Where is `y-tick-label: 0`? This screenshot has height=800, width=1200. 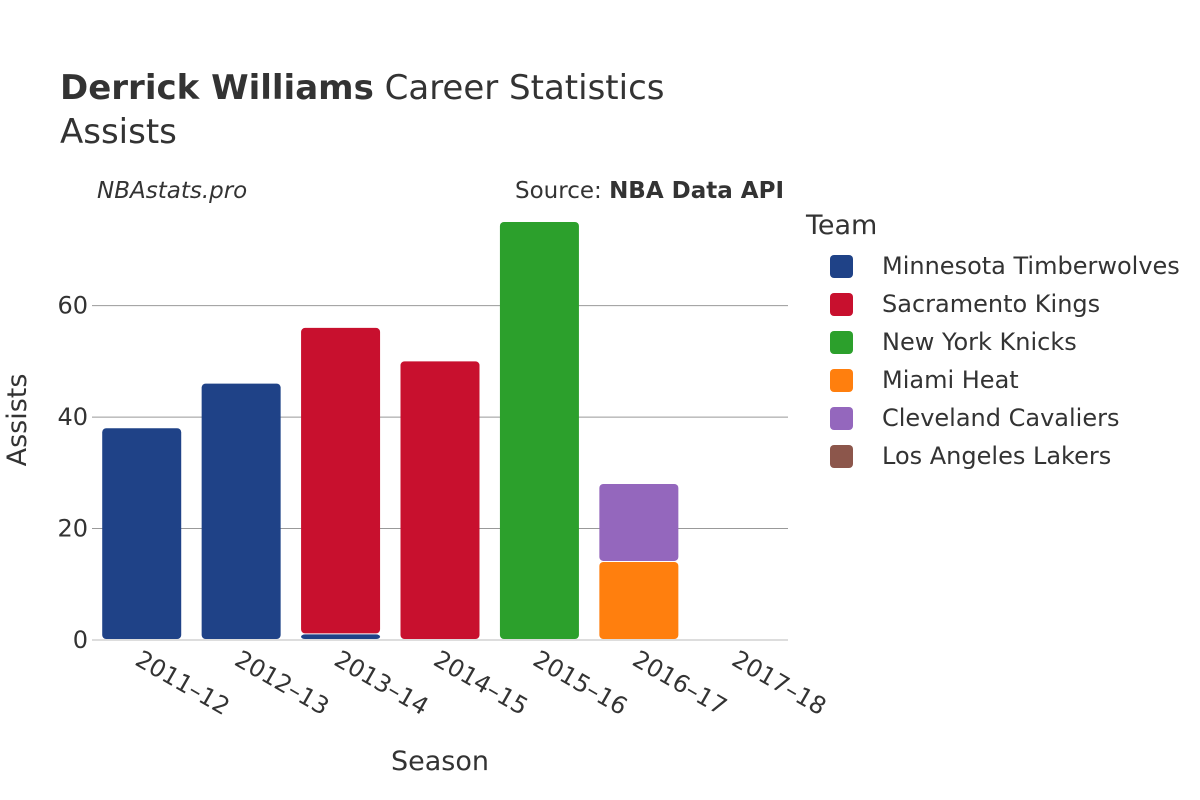 y-tick-label: 0 is located at coordinates (80, 640).